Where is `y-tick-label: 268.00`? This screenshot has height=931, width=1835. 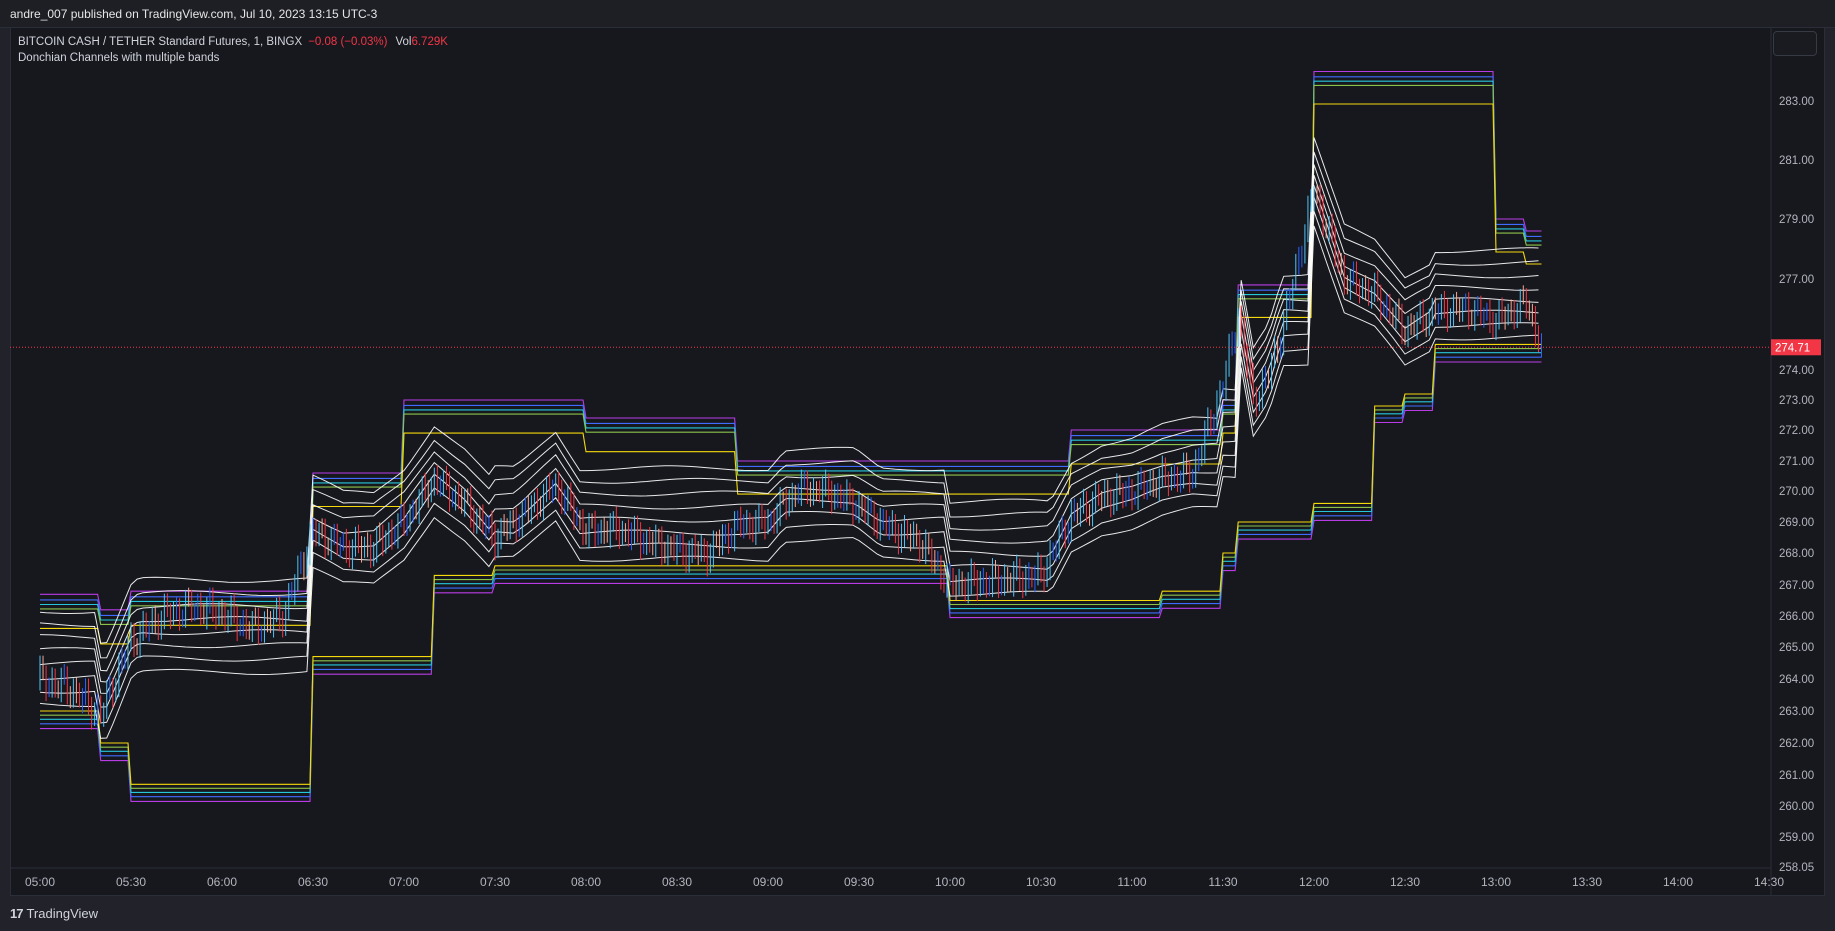 y-tick-label: 268.00 is located at coordinates (1796, 554).